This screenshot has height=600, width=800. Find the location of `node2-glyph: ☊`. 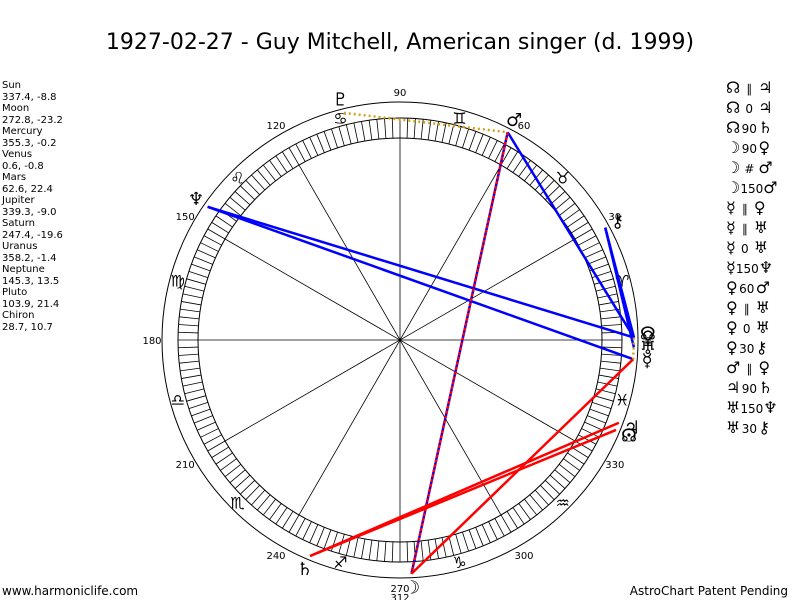

node2-glyph: ☊ is located at coordinates (629, 435).